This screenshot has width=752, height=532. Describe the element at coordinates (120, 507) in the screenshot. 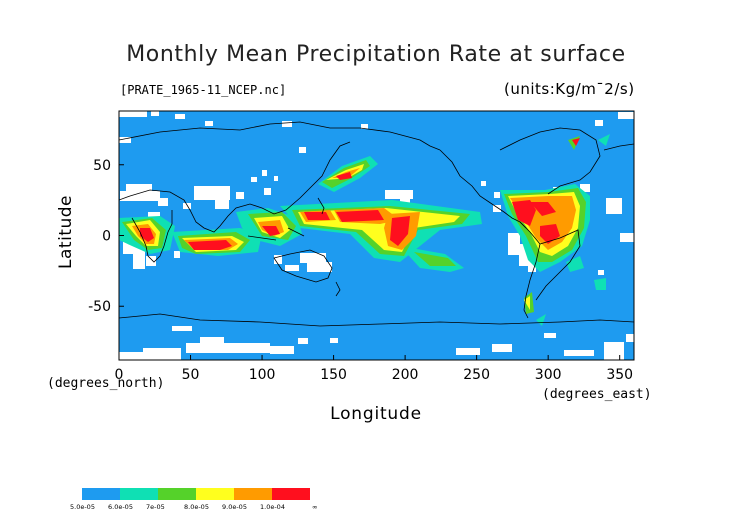

I see `colorbar-label: 6.0e-05` at that location.